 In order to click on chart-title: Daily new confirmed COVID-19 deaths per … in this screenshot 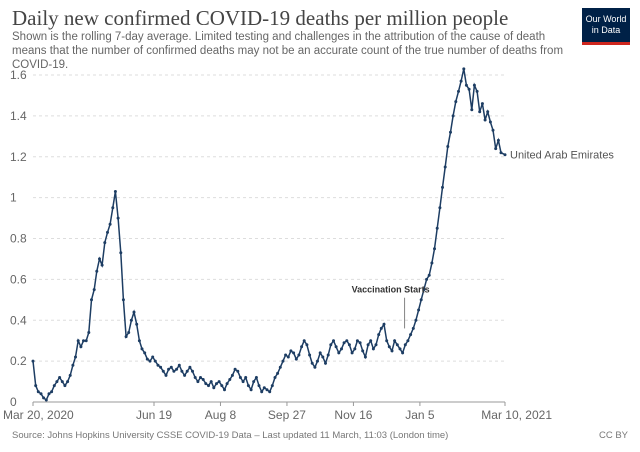, I will do `click(260, 18)`.